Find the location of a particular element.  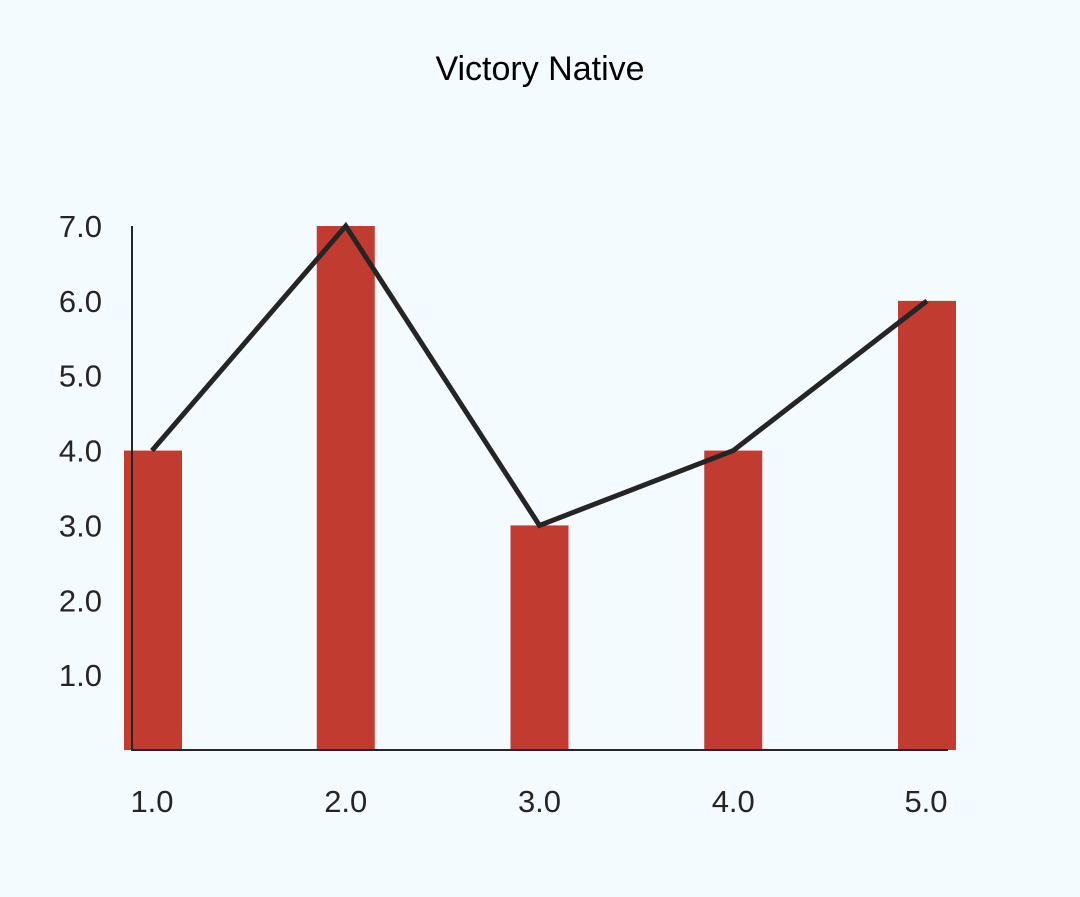

y-tick-label: 2.0 is located at coordinates (80, 600).